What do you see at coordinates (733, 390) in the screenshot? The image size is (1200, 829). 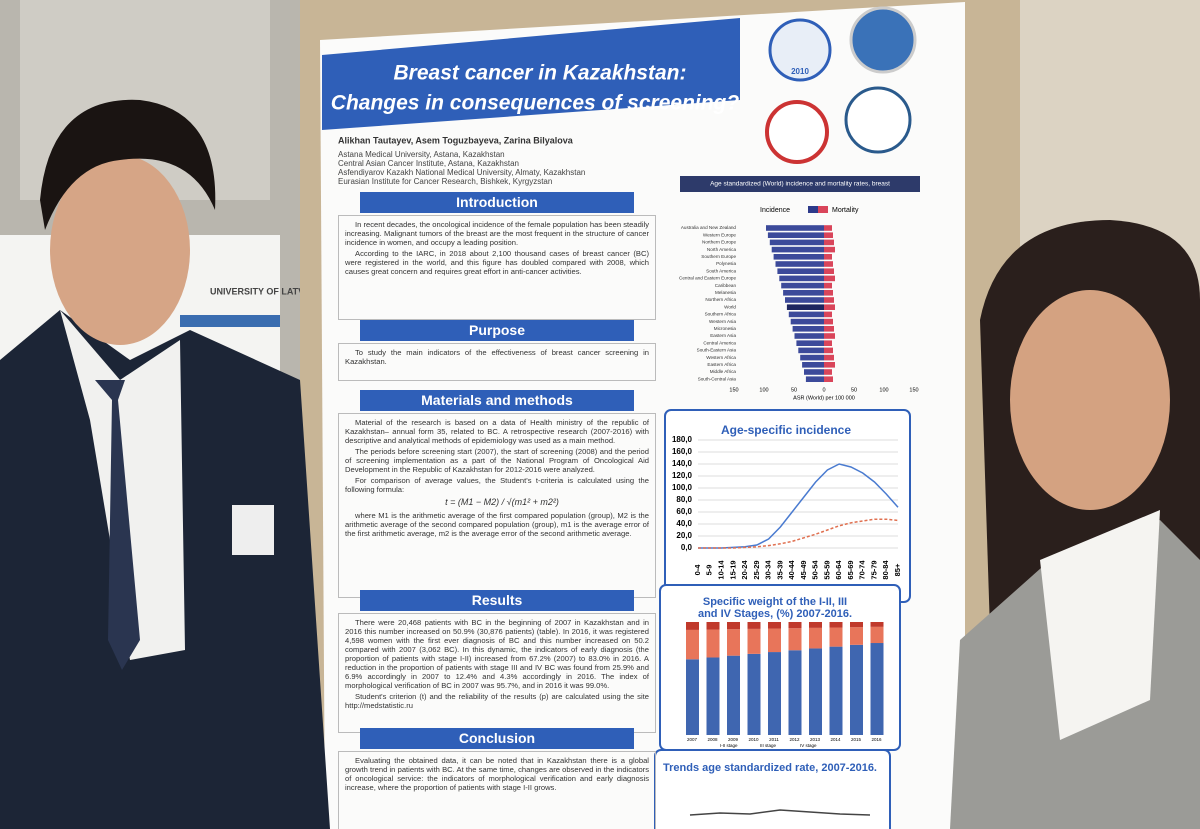 I see `x-tick-label: 150` at bounding box center [733, 390].